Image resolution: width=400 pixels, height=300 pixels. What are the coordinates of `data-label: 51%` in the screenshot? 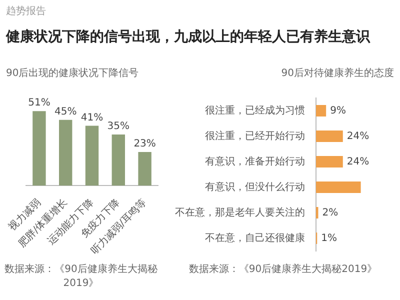 It's located at (39, 103).